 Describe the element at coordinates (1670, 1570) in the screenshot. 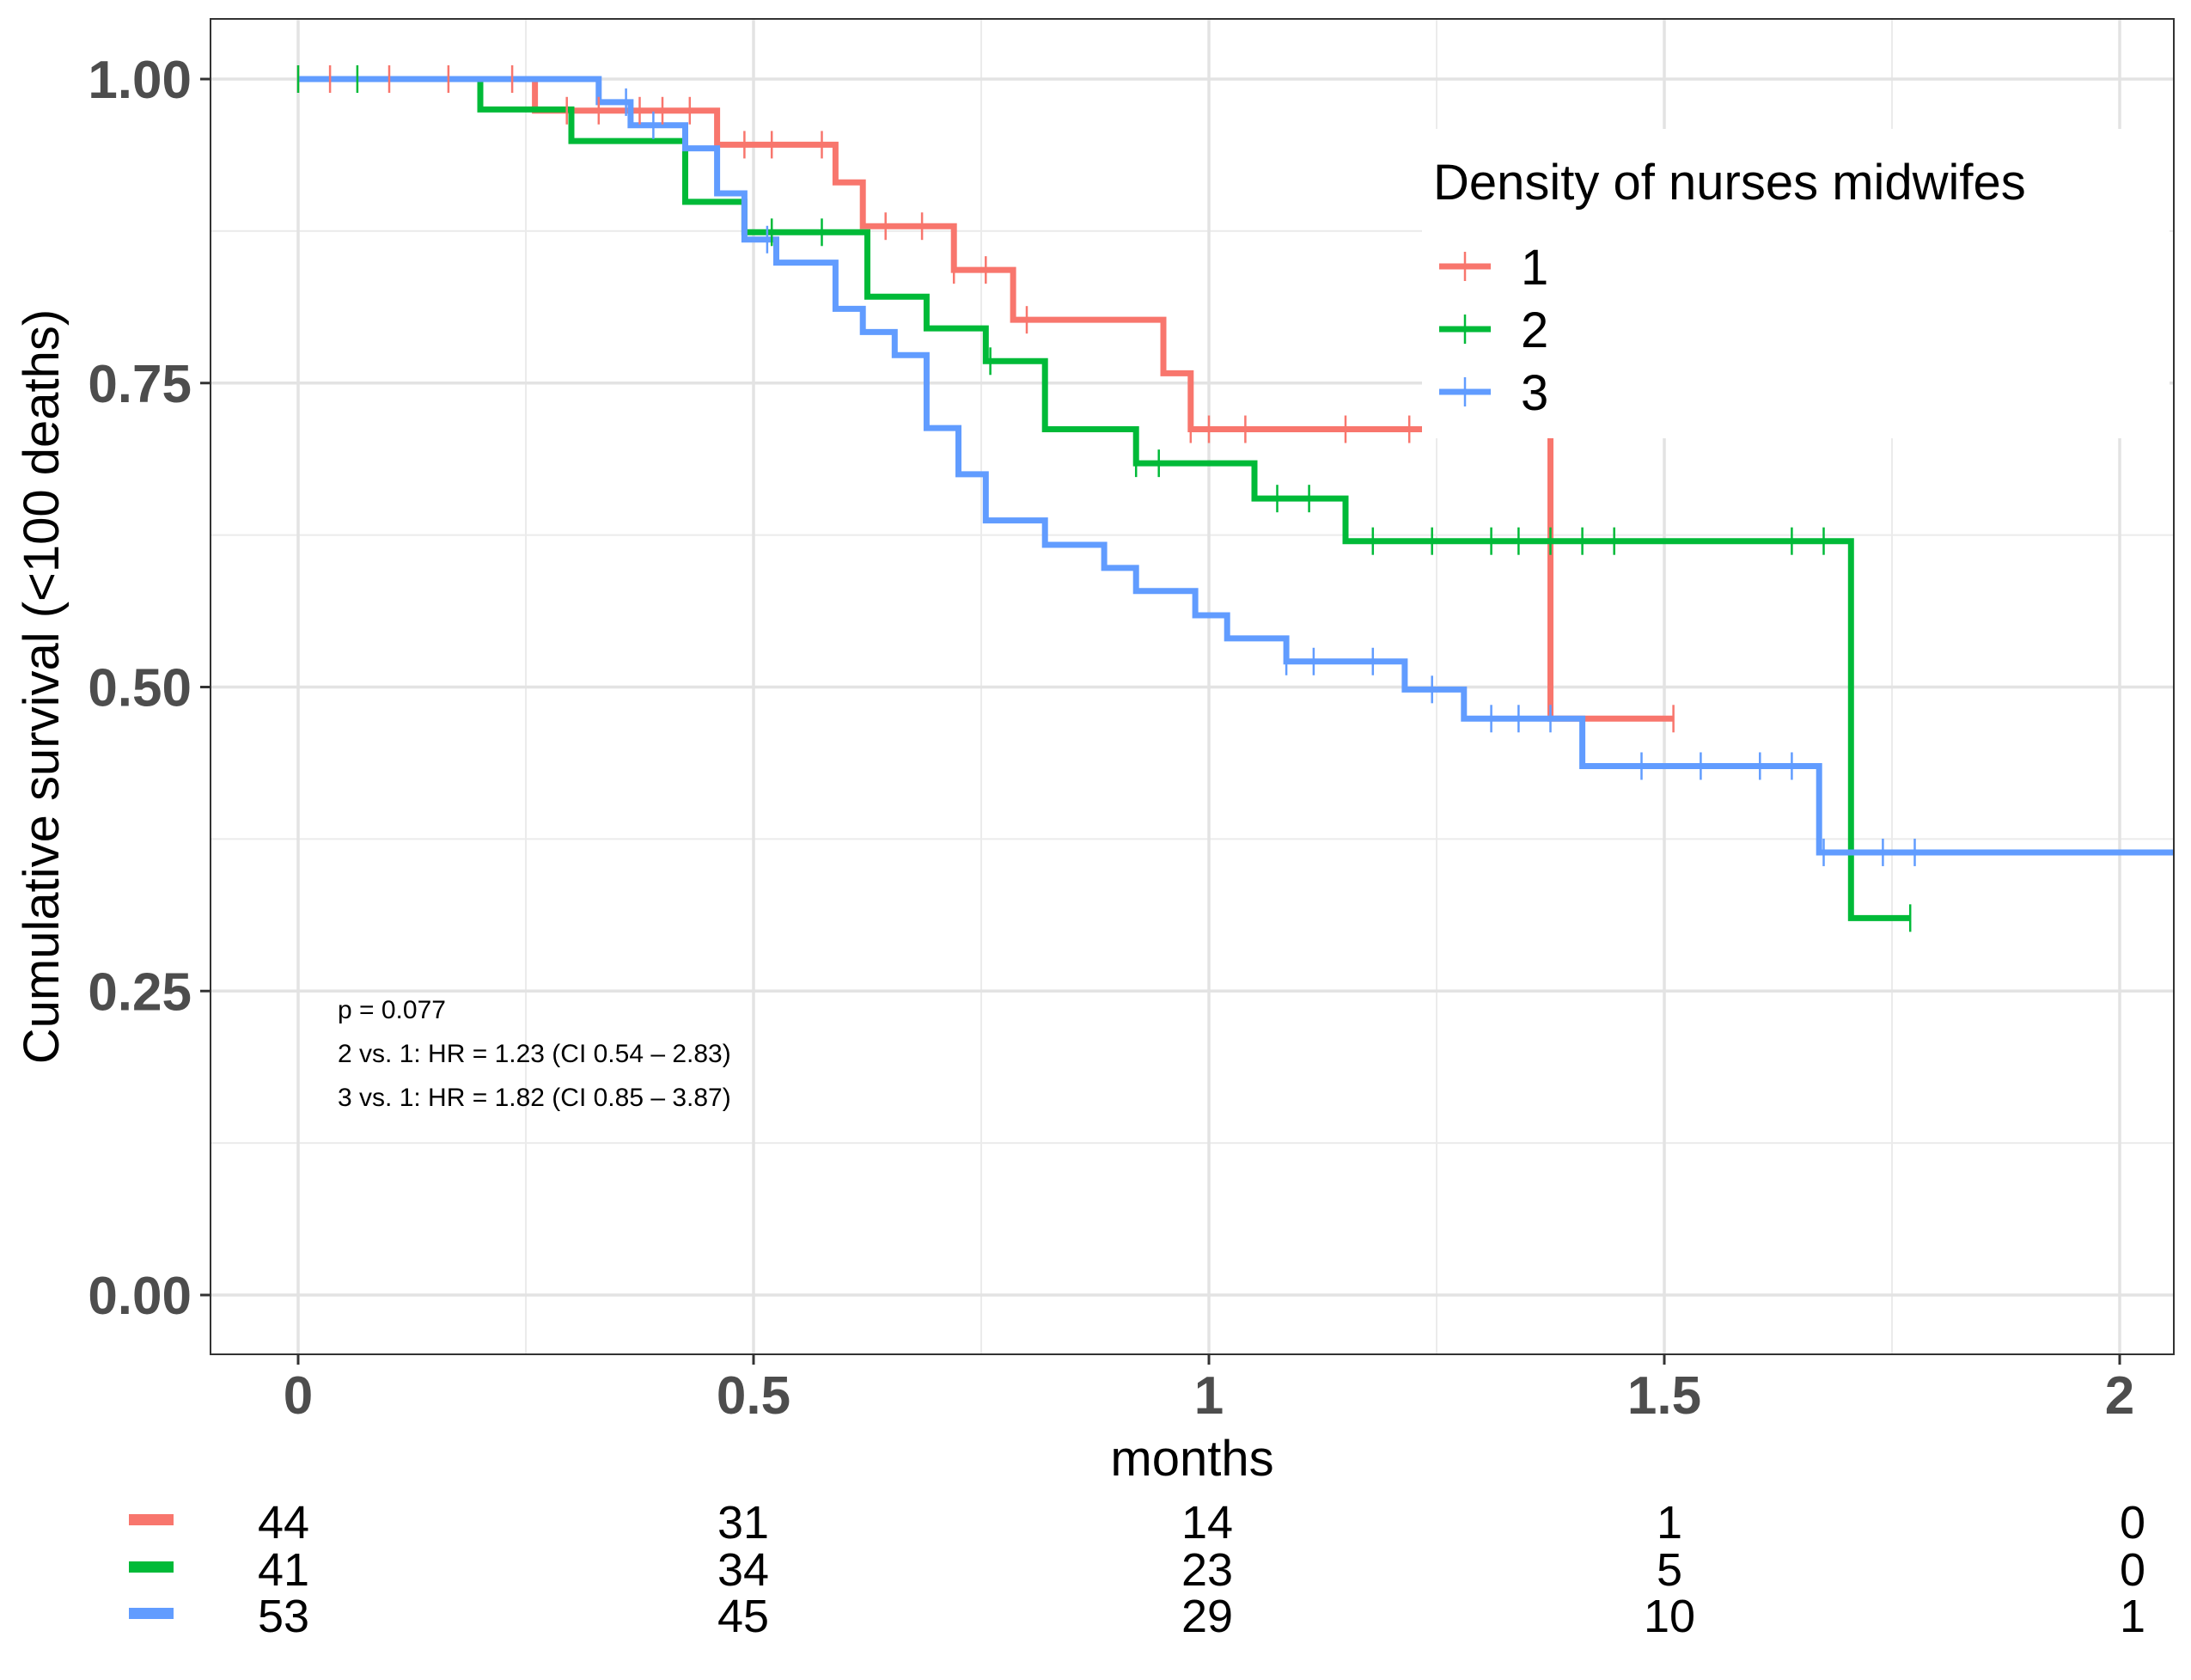

I see `risk-table-count: 5` at that location.